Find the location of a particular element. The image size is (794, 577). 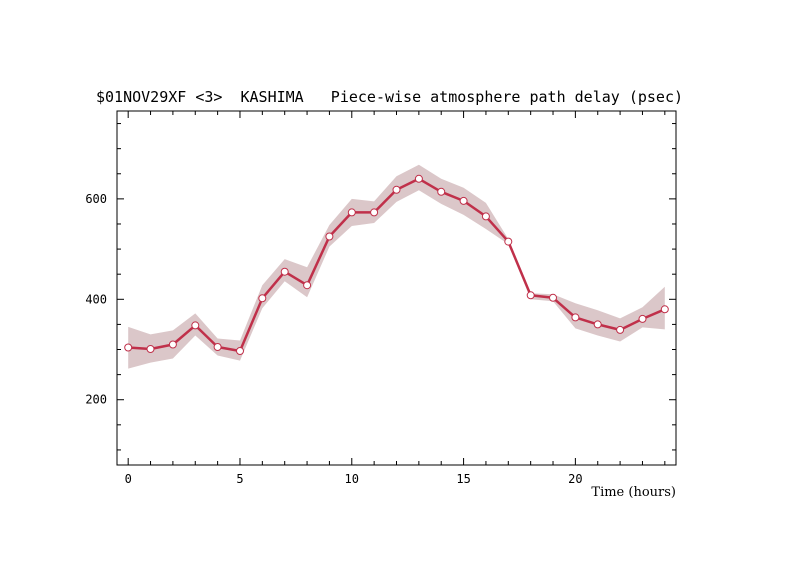

x-tick-label: 15 is located at coordinates (463, 479).